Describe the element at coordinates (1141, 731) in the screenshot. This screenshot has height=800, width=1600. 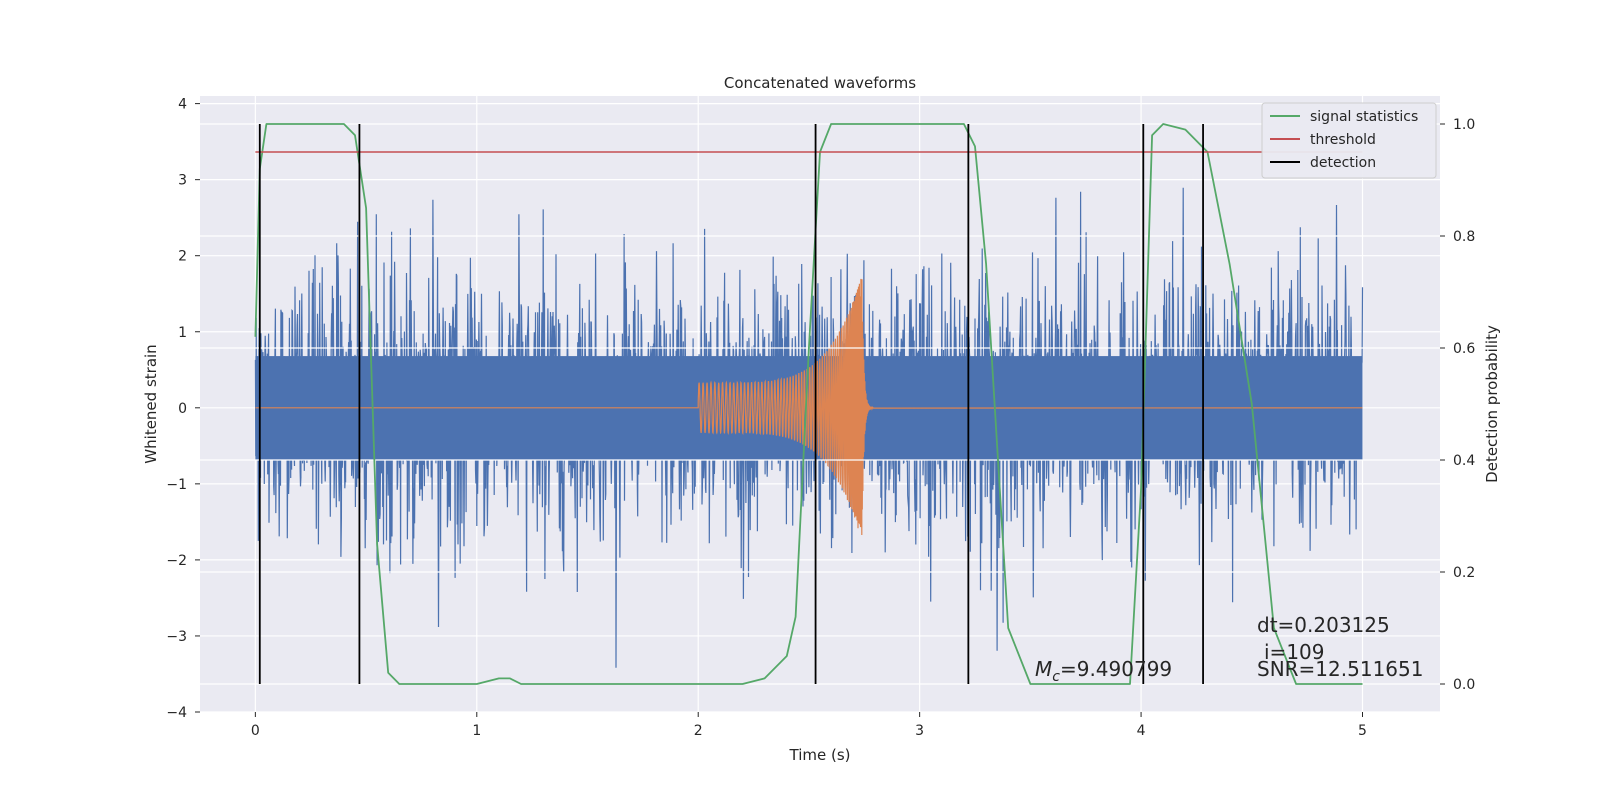
I see `x-tick-label: 4` at that location.